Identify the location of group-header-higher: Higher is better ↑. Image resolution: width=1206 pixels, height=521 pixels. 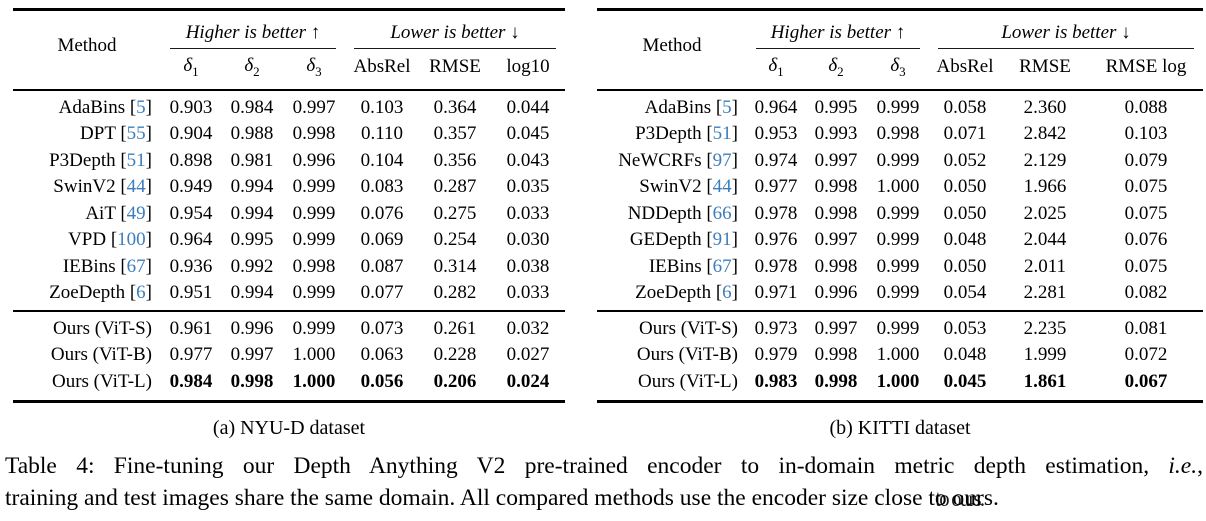
(253, 29).